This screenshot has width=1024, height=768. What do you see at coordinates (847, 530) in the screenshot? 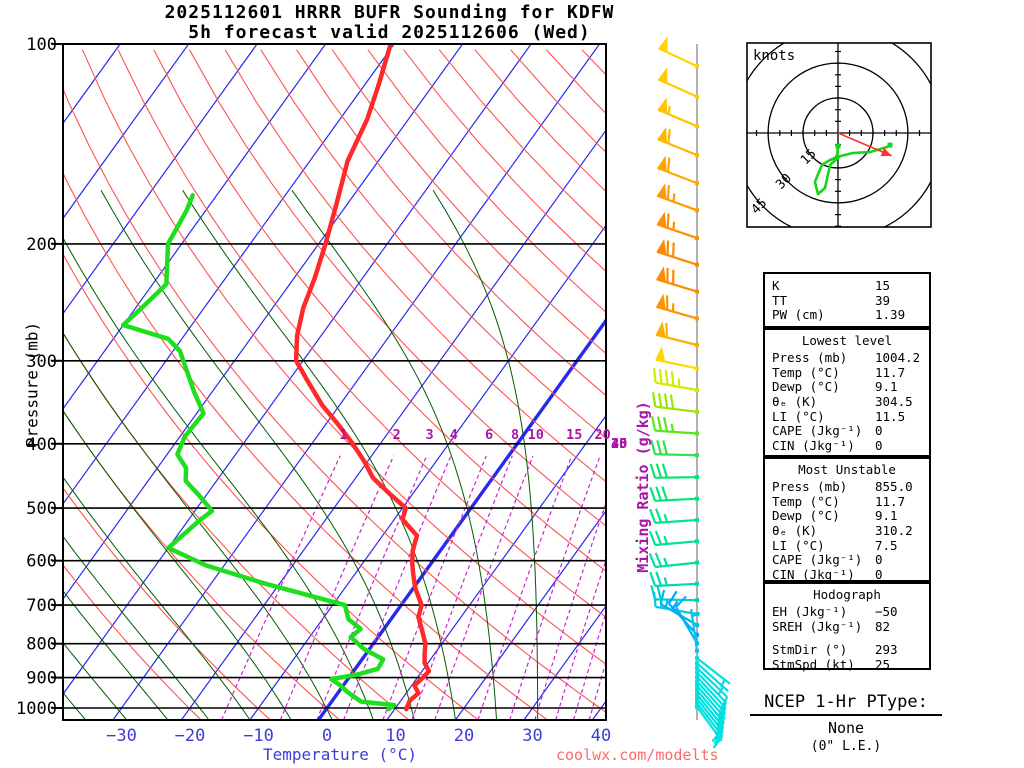
I see `panel-row: θₑ (K) 310.2` at bounding box center [847, 530].